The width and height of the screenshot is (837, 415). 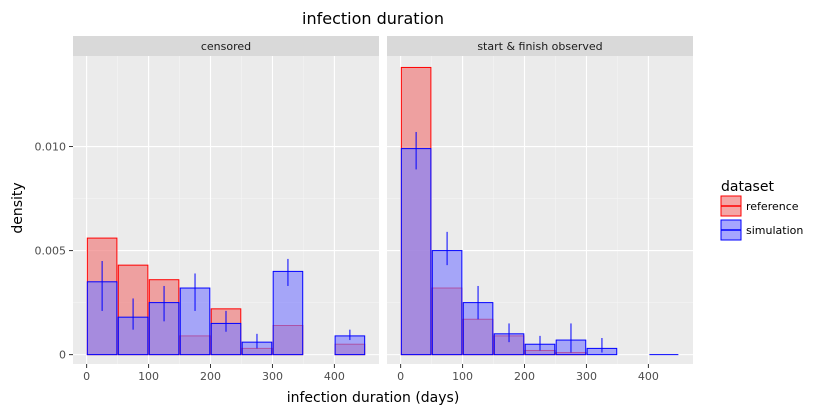 I want to click on y-axis: 0 0.005 0.010, so click(x=54, y=251).